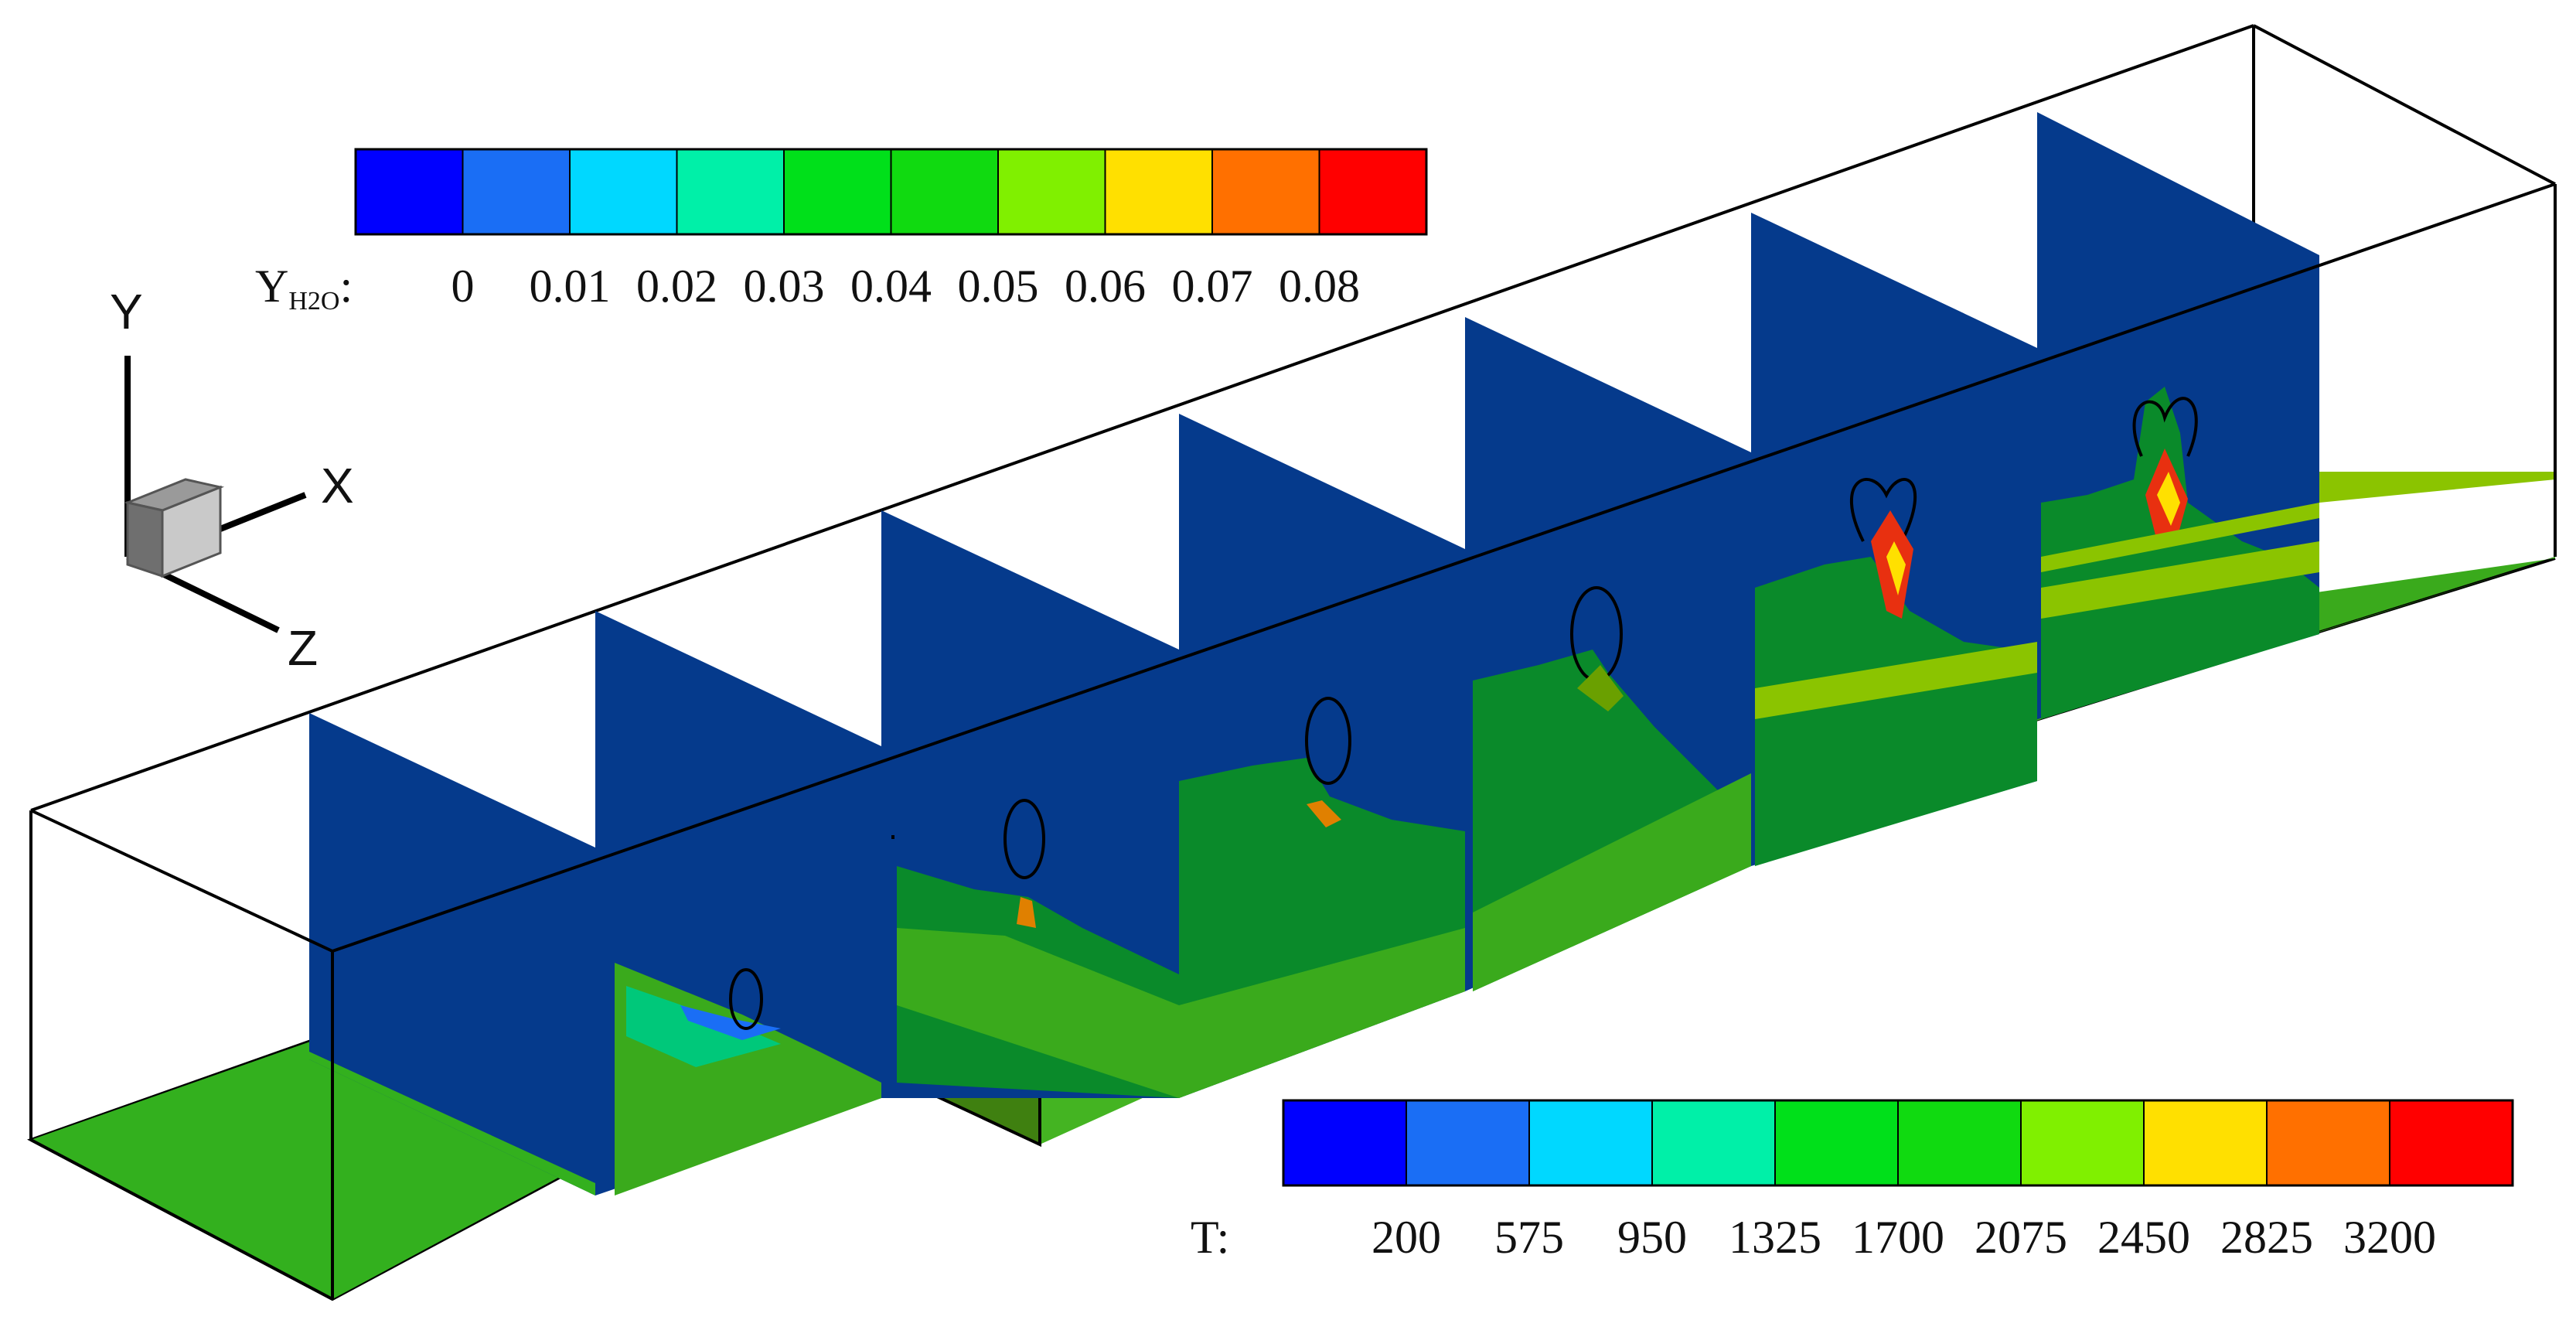 Image resolution: width=2576 pixels, height=1320 pixels. I want to click on slice-plane-4-stoich-line, so click(1328, 741).